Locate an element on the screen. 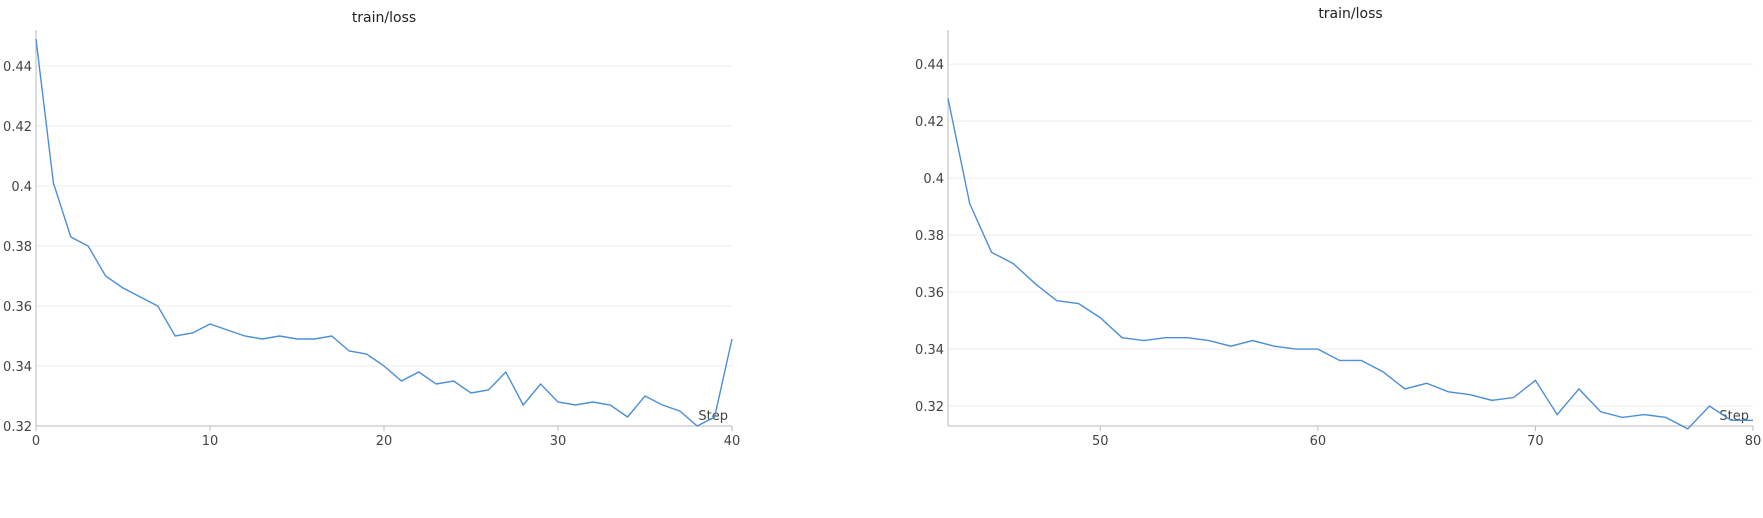  x-tick-label: 60 is located at coordinates (1318, 441).